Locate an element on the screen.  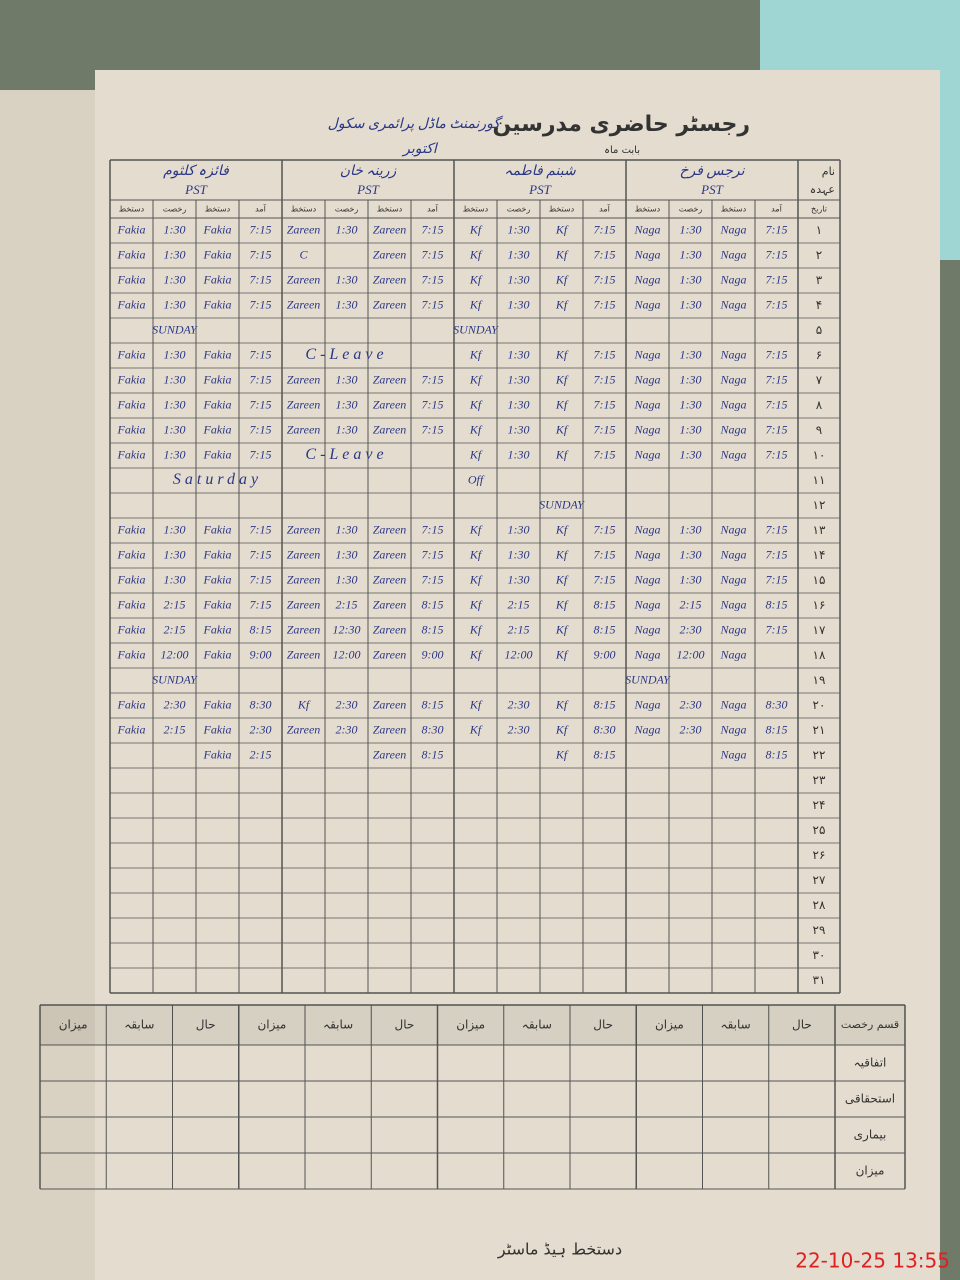
cell-entry: 12:00 is located at coordinates (691, 654).